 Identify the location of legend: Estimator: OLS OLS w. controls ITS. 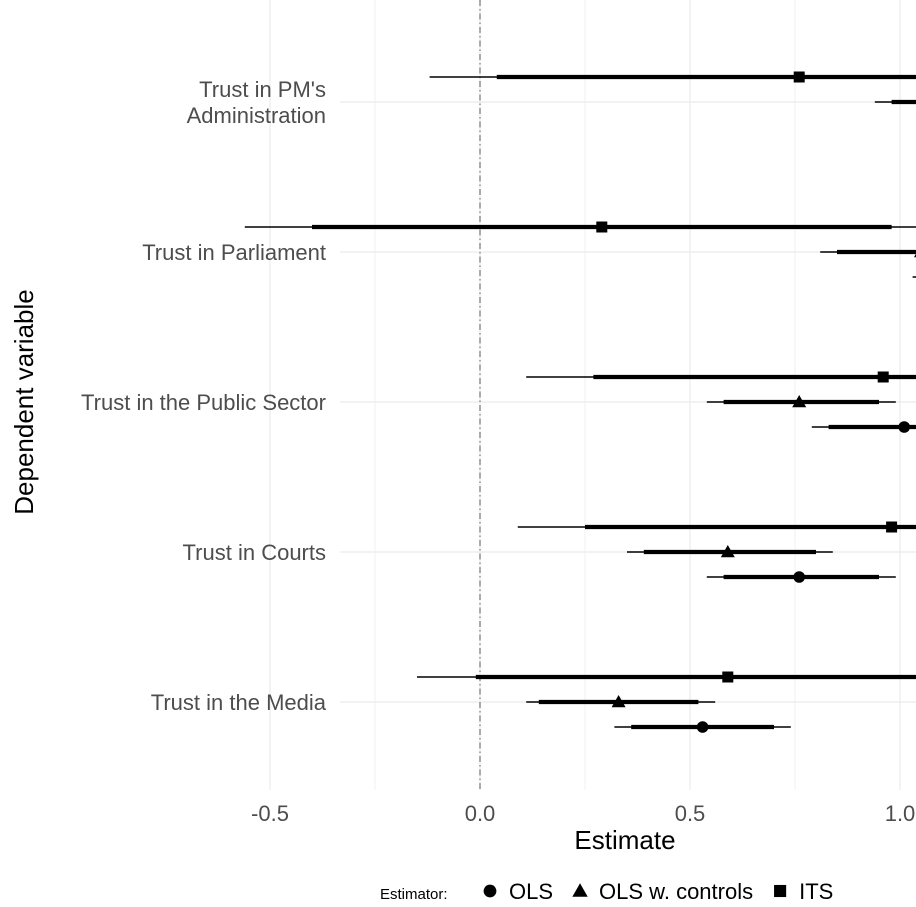
(606, 891).